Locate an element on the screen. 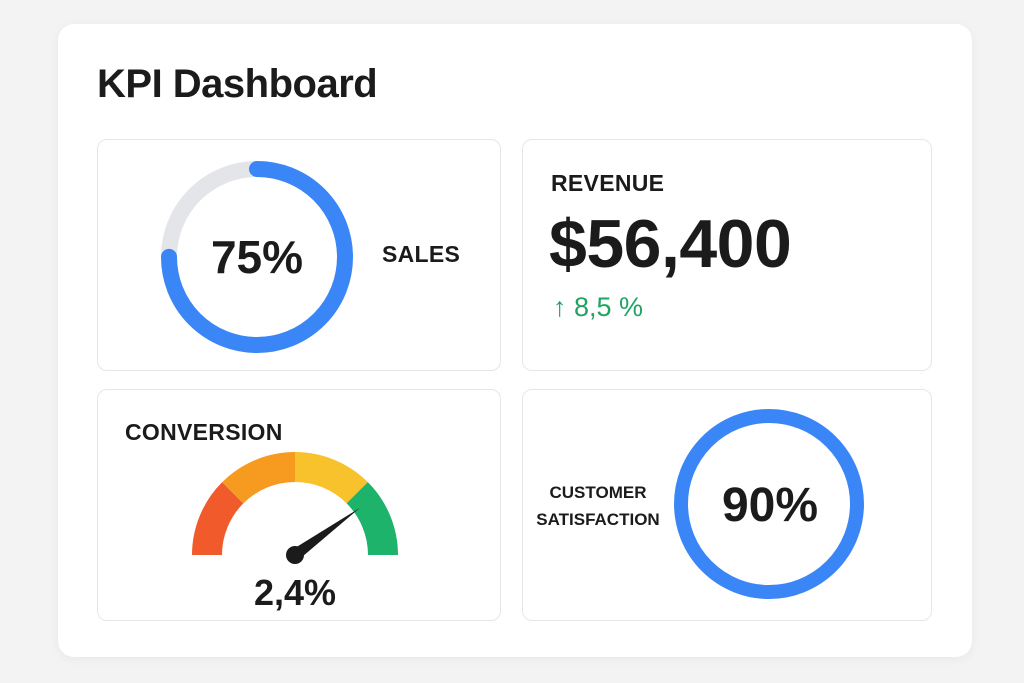 Image resolution: width=1024 pixels, height=683 pixels. gauge-needle-hub is located at coordinates (295, 555).